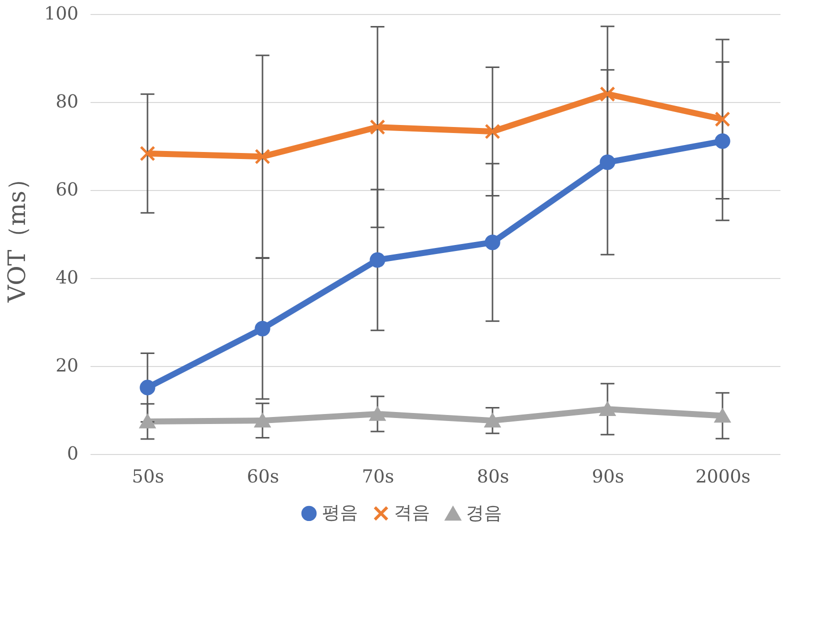 The width and height of the screenshot is (828, 637). What do you see at coordinates (67, 366) in the screenshot?
I see `y-tick-label: 20` at bounding box center [67, 366].